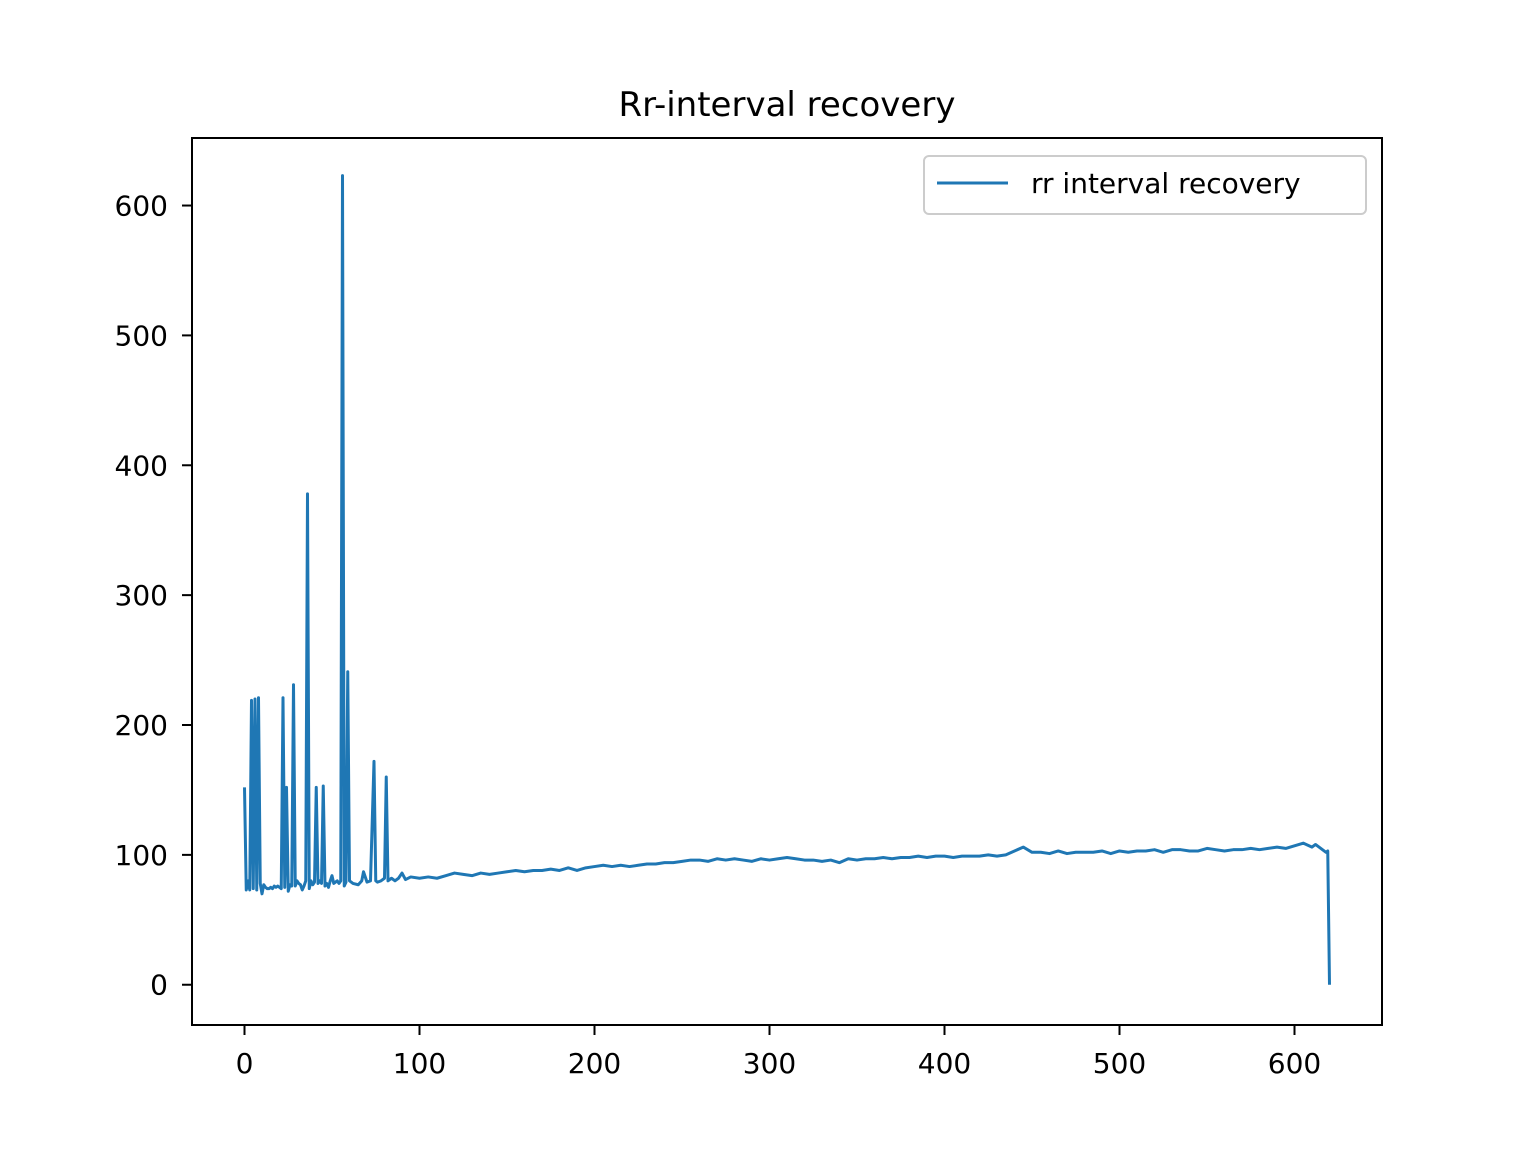 This screenshot has width=1536, height=1152. I want to click on x-tick-label: 0, so click(245, 1063).